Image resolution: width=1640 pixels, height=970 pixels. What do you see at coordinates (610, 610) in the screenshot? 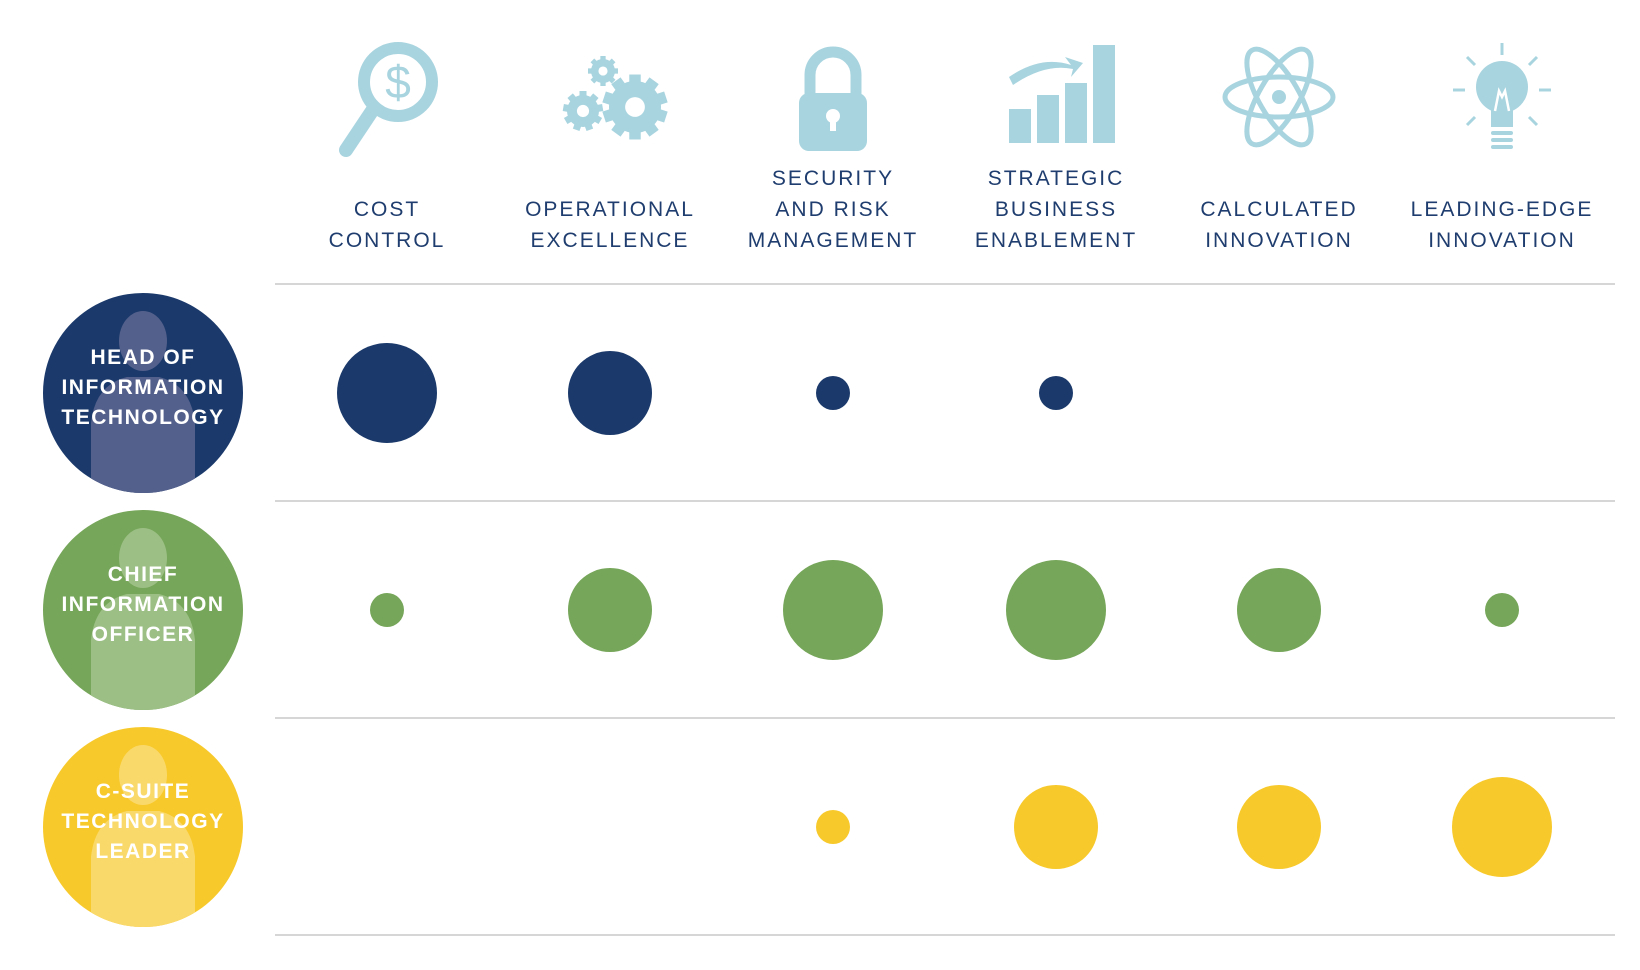
I see `bubble-cio-opex` at bounding box center [610, 610].